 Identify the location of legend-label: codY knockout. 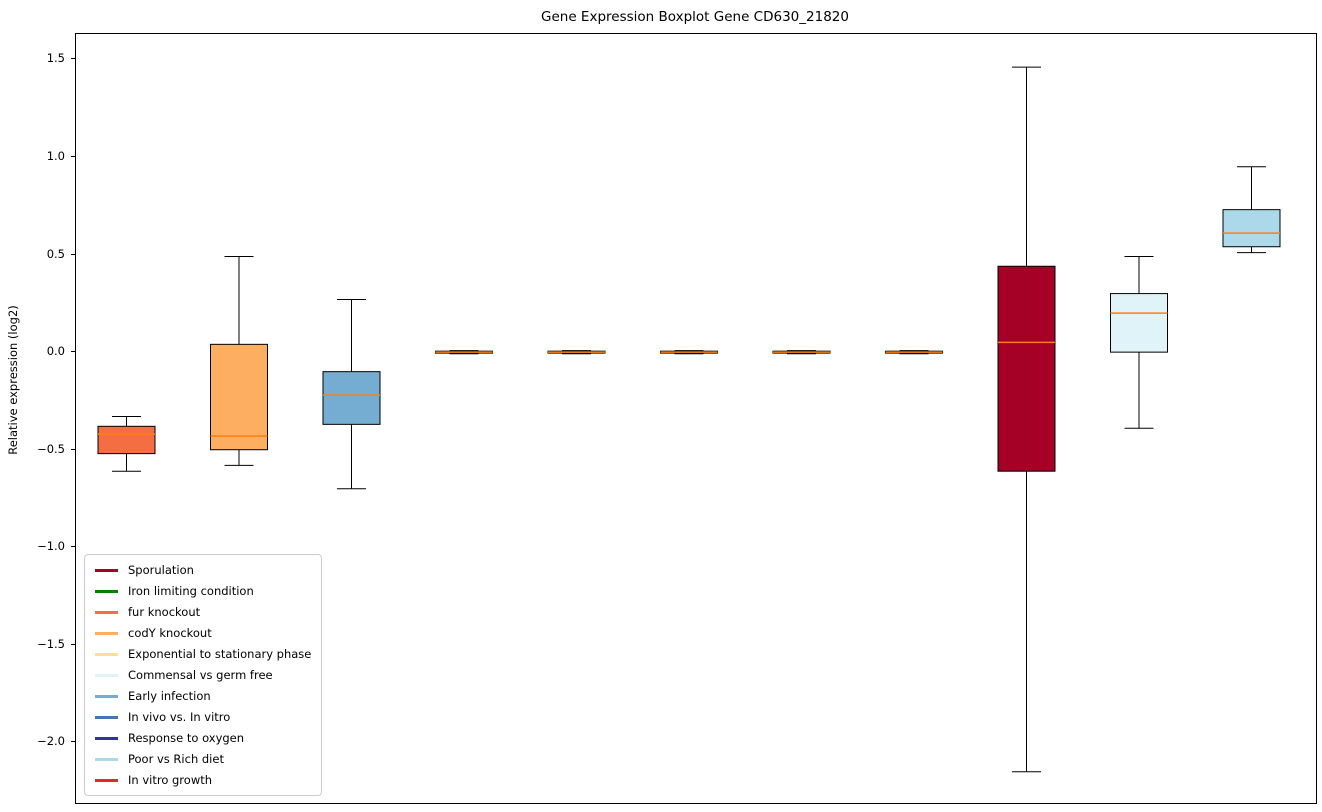
(170, 633).